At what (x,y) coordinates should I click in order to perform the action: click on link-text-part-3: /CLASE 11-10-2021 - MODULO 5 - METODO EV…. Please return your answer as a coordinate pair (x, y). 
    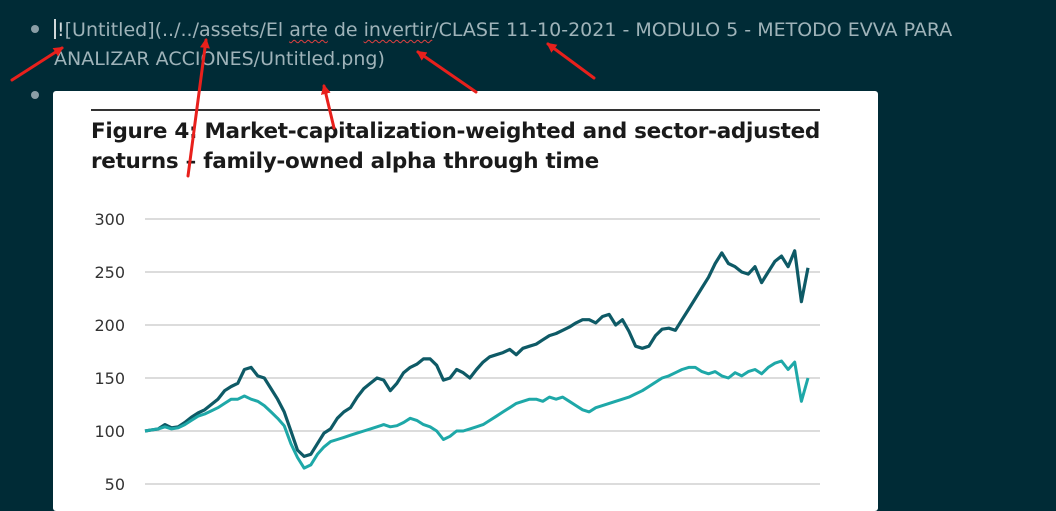
    Looking at the image, I should click on (503, 44).